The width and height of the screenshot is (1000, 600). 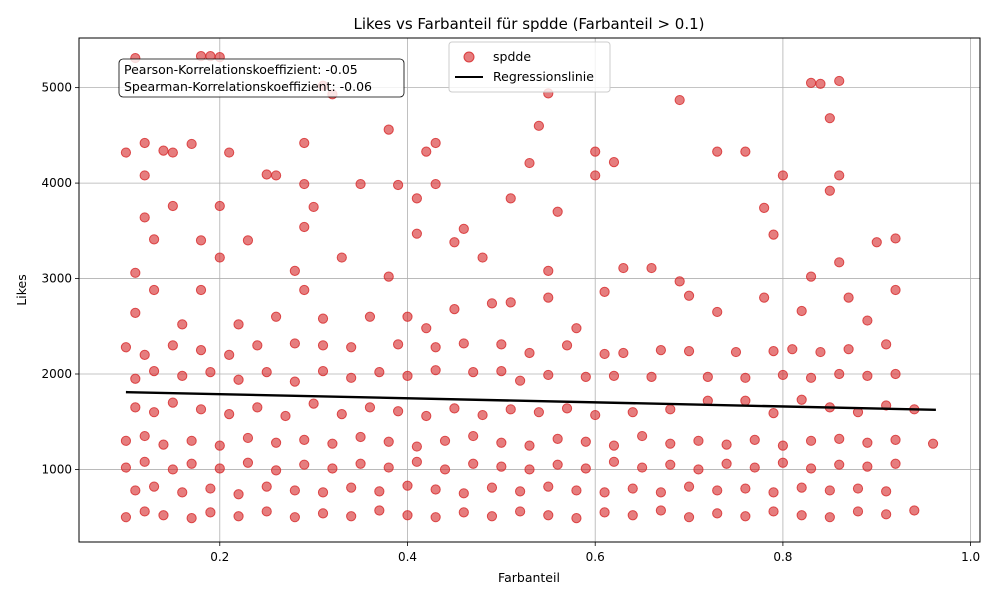 What do you see at coordinates (261, 78) in the screenshot?
I see `annotation-box` at bounding box center [261, 78].